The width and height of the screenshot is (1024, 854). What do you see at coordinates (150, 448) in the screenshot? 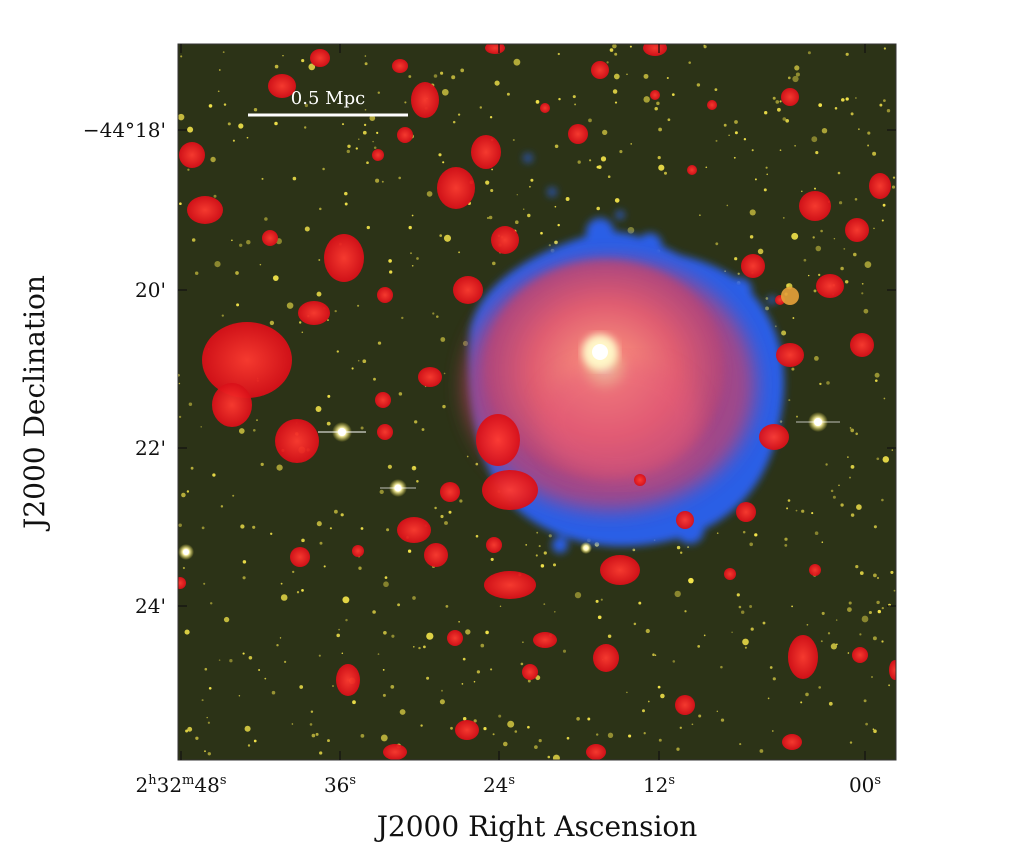
I see `y-tick-label: 22'` at bounding box center [150, 448].